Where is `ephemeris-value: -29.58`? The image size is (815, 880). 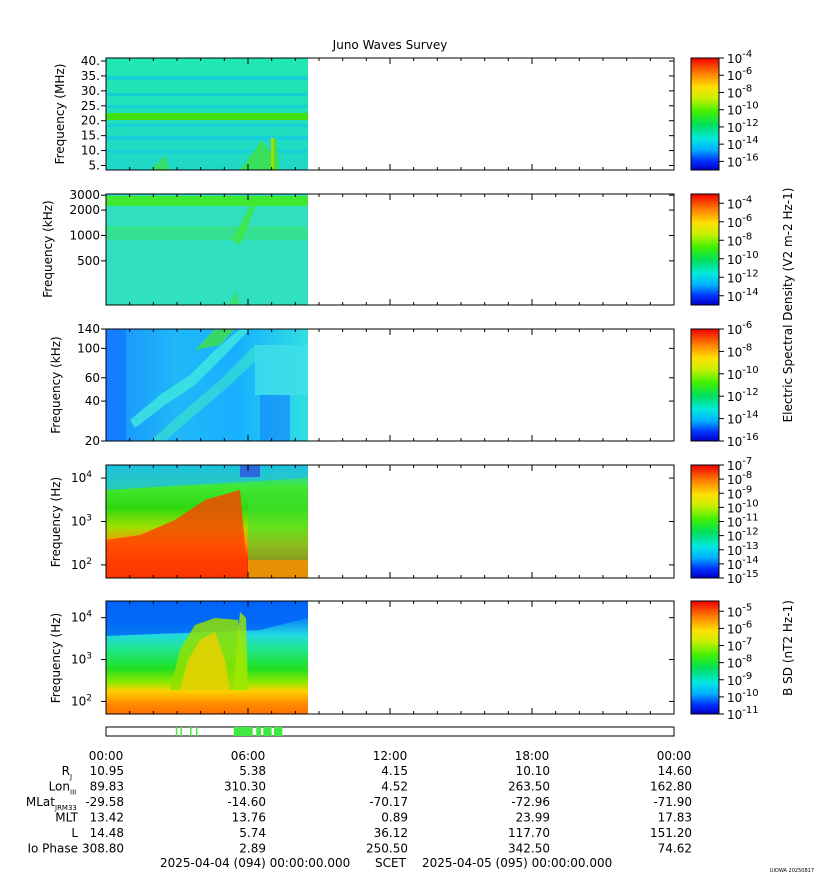
ephemeris-value: -29.58 is located at coordinates (104, 802).